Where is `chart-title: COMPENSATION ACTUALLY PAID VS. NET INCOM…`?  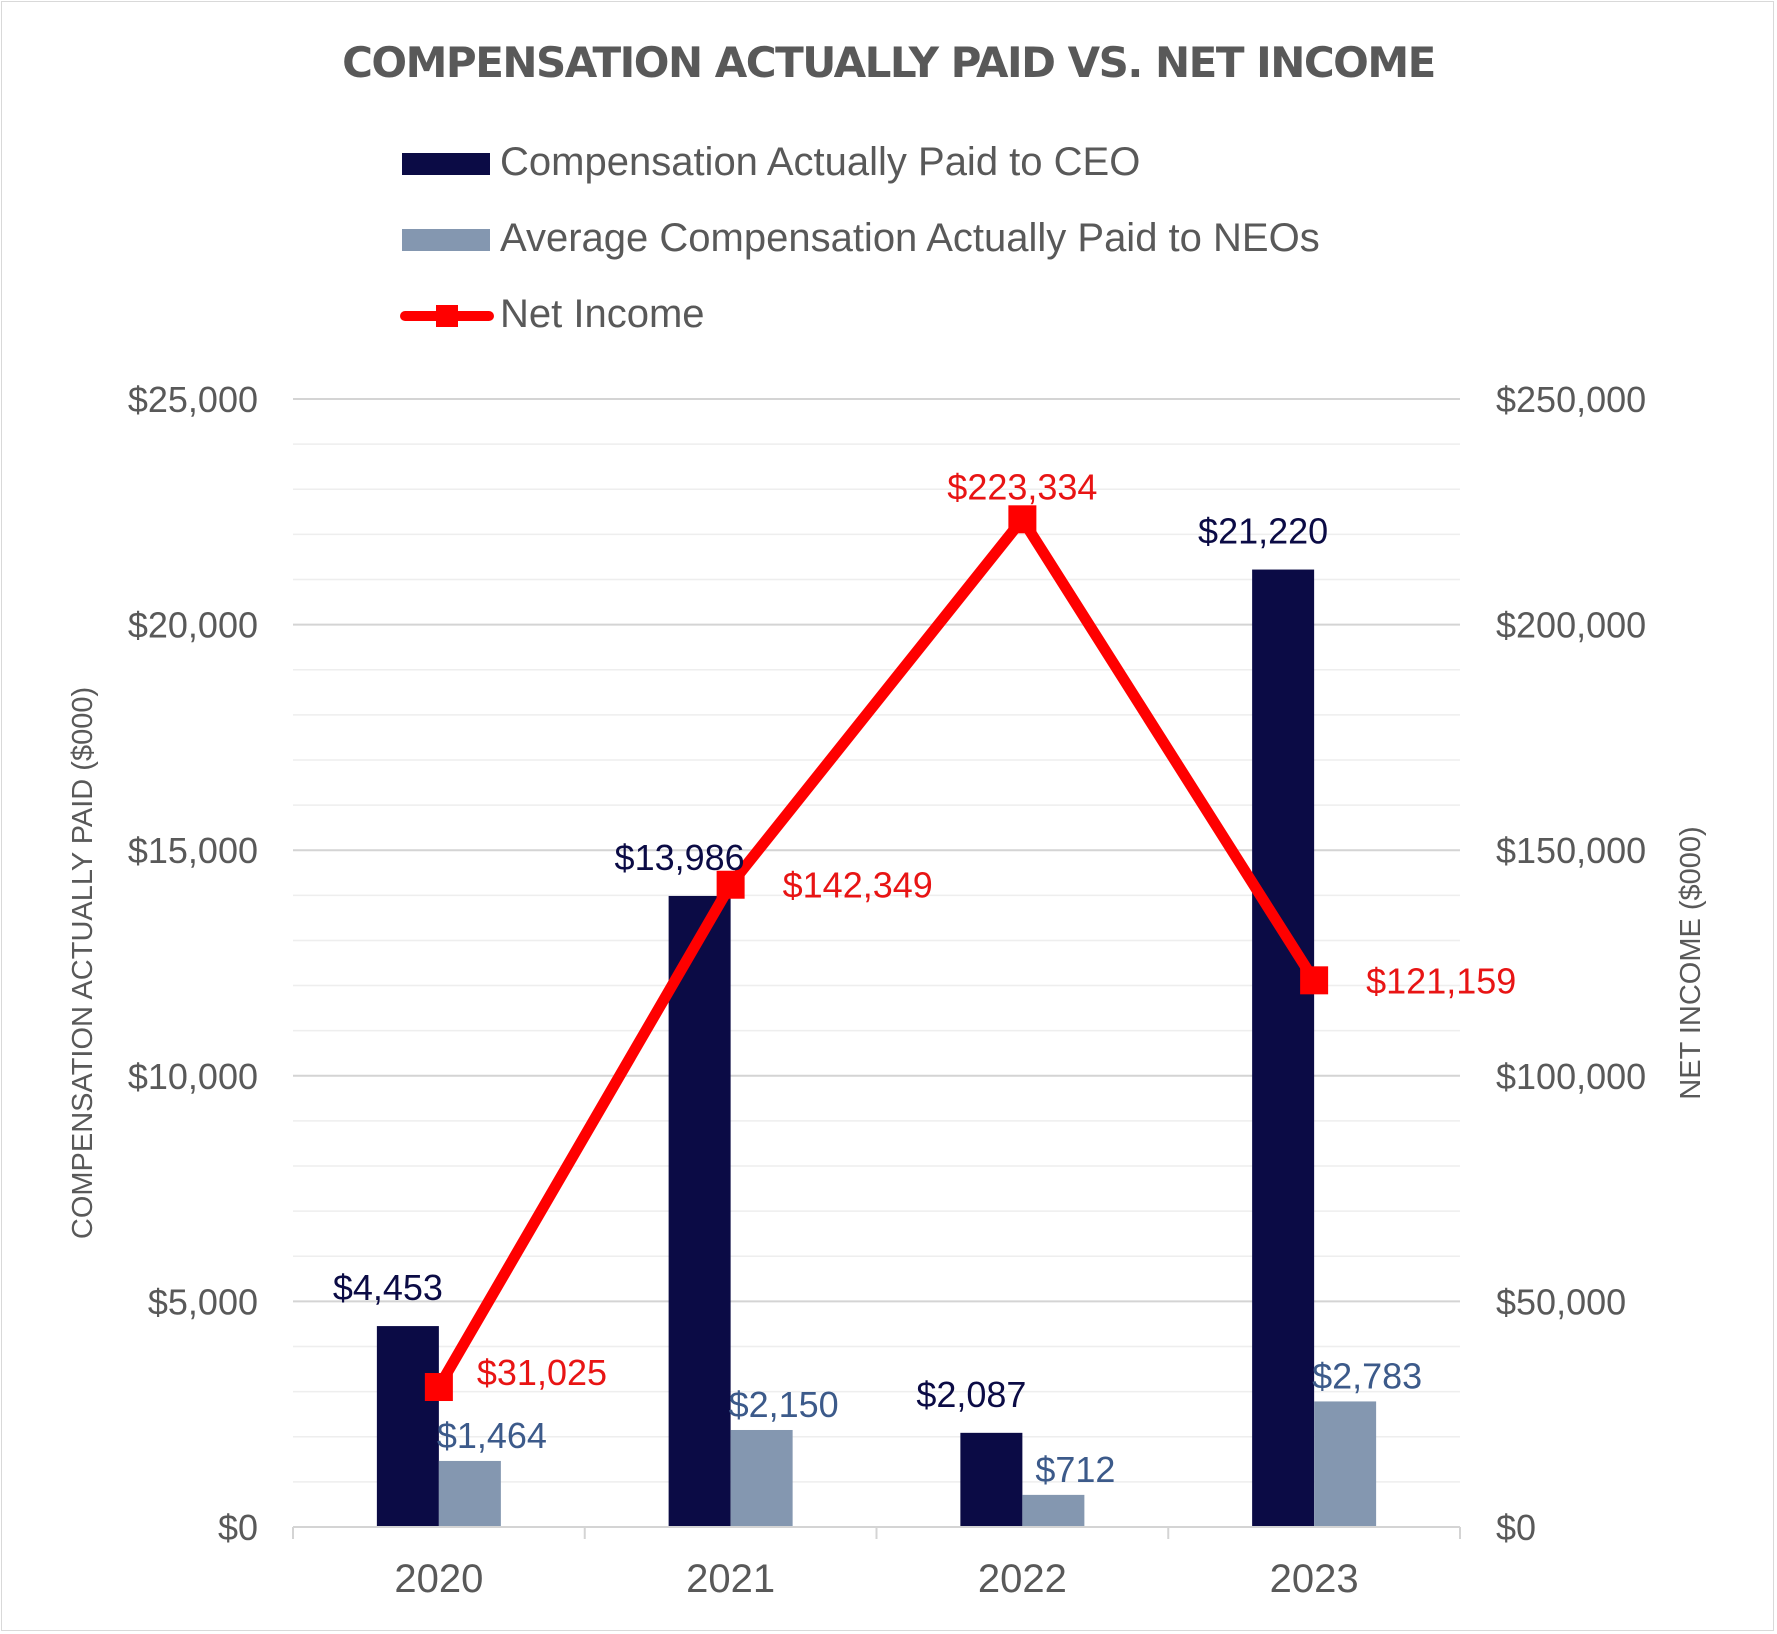
chart-title: COMPENSATION ACTUALLY PAID VS. NET INCOM… is located at coordinates (889, 62).